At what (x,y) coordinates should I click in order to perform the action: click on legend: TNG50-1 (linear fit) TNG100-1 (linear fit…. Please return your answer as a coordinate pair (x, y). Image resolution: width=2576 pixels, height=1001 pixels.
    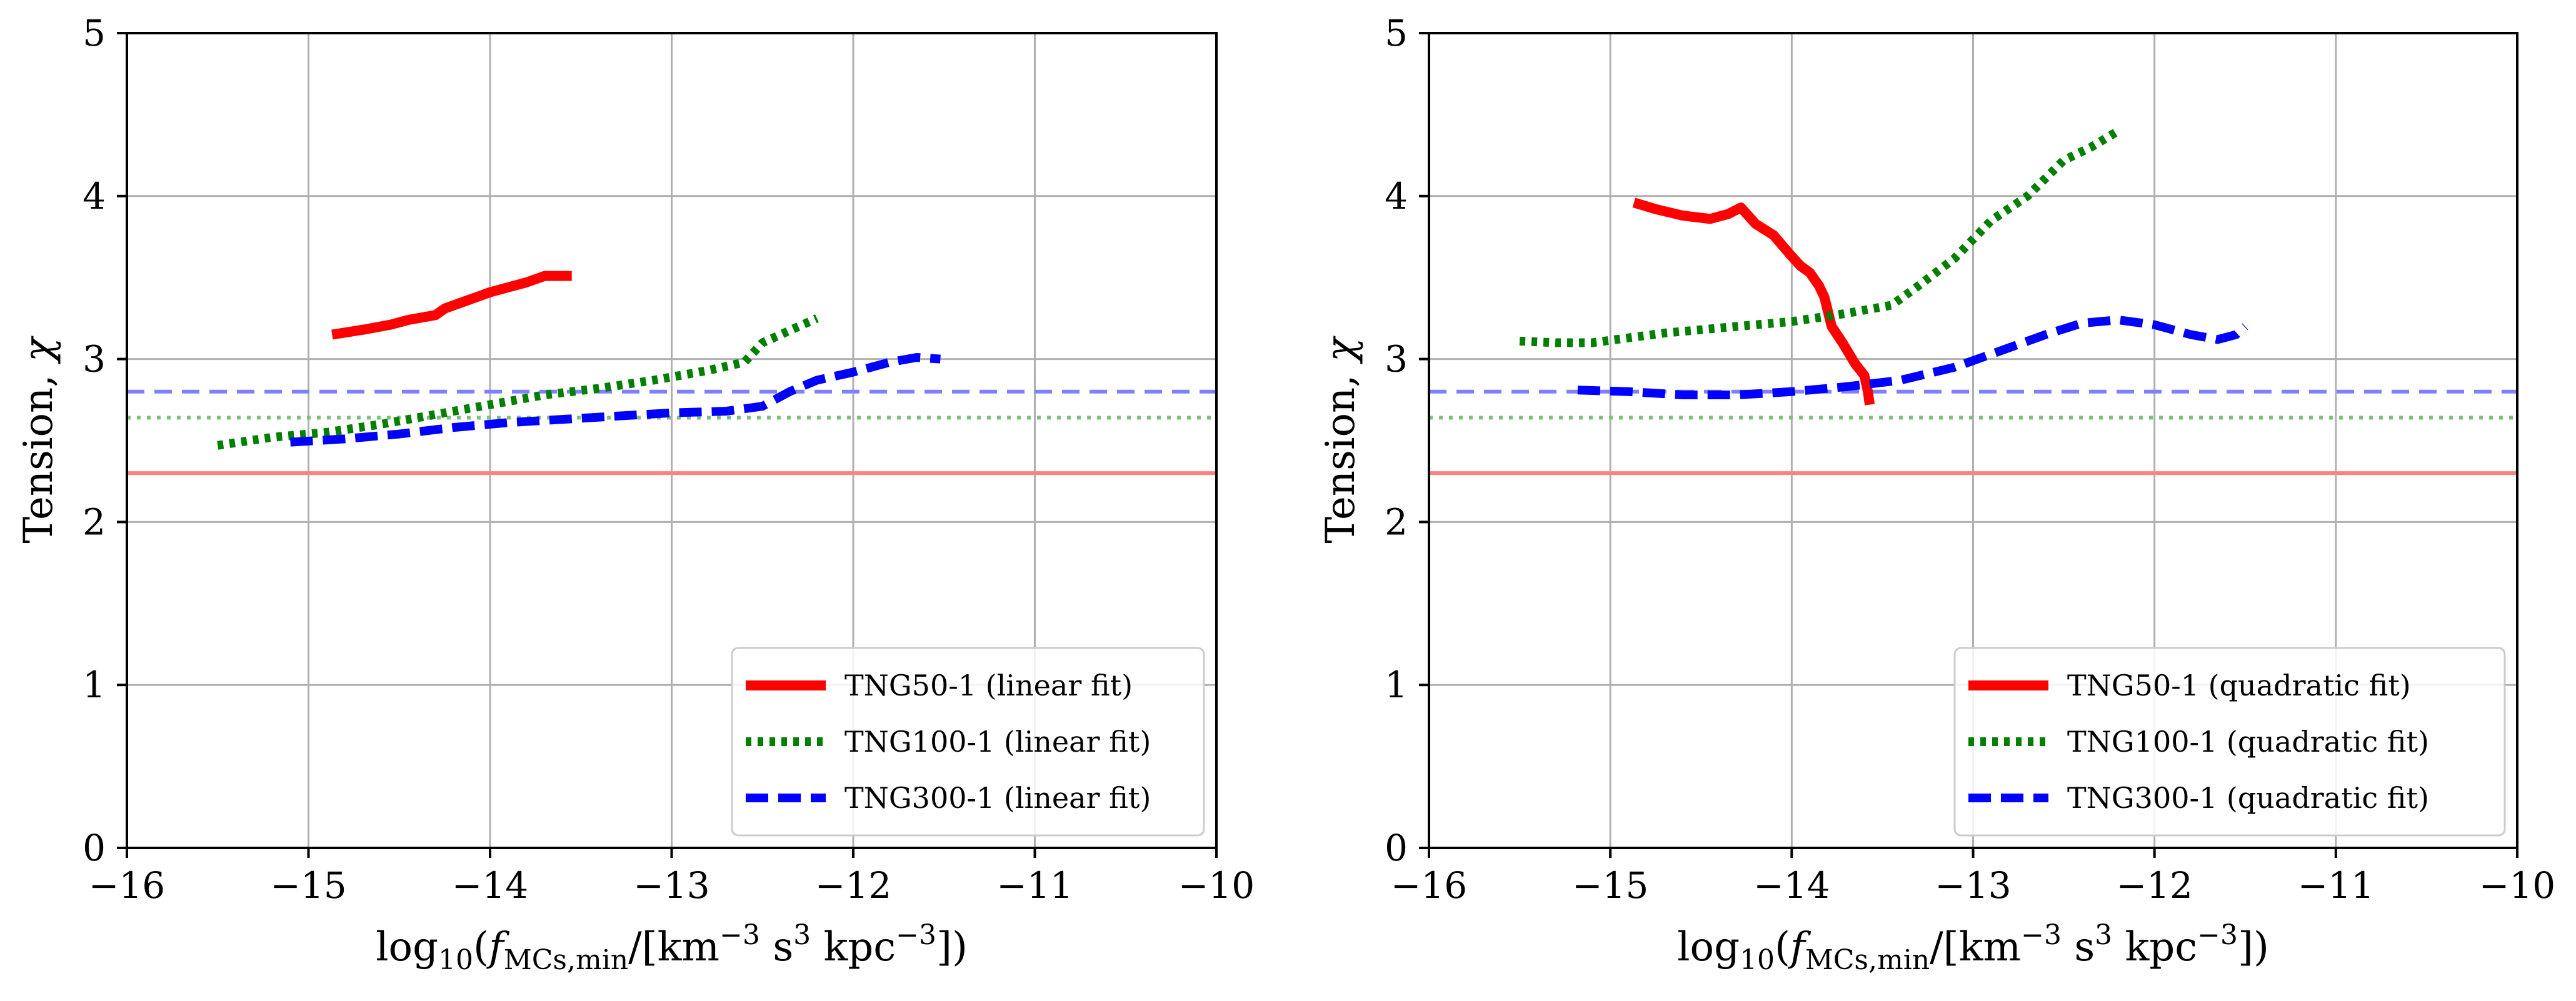
    Looking at the image, I should click on (968, 742).